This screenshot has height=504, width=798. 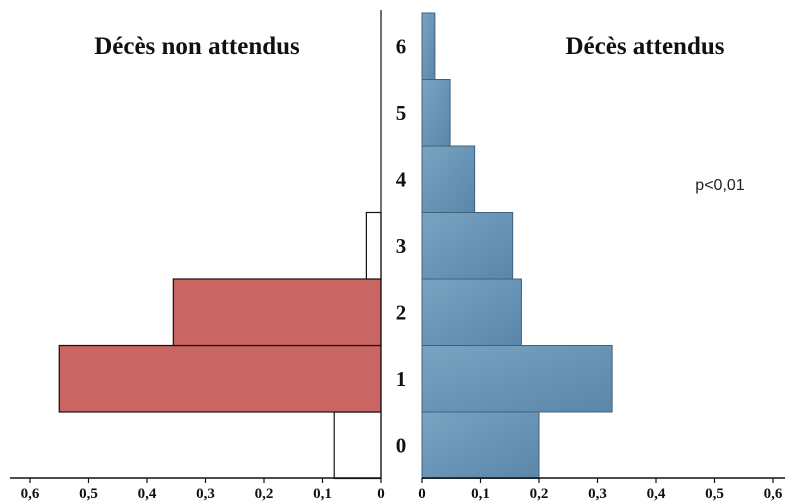 What do you see at coordinates (656, 494) in the screenshot?
I see `right-tick-label: 0,4` at bounding box center [656, 494].